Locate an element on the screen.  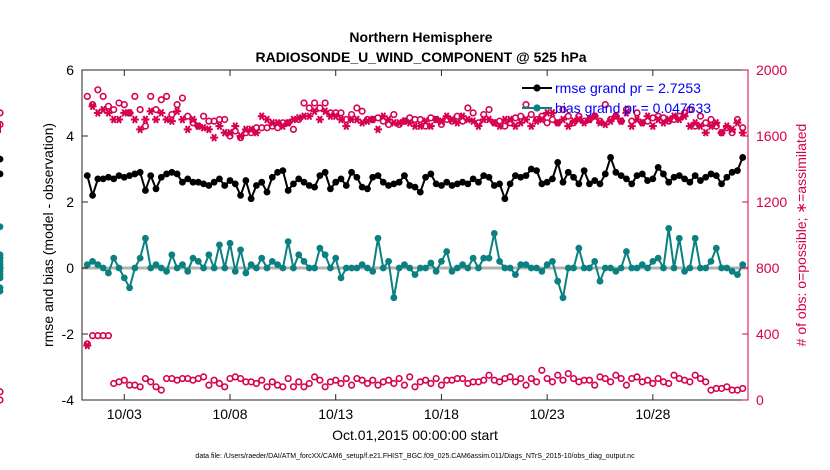
legend-rmse-marker is located at coordinates (537, 88).